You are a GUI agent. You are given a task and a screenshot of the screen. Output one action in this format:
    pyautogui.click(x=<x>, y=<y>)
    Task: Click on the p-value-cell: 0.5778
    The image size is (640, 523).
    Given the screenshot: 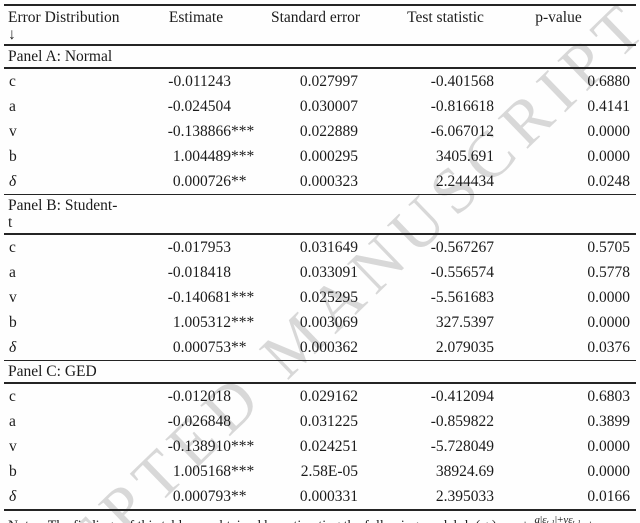 What is the action you would take?
    pyautogui.click(x=608, y=272)
    